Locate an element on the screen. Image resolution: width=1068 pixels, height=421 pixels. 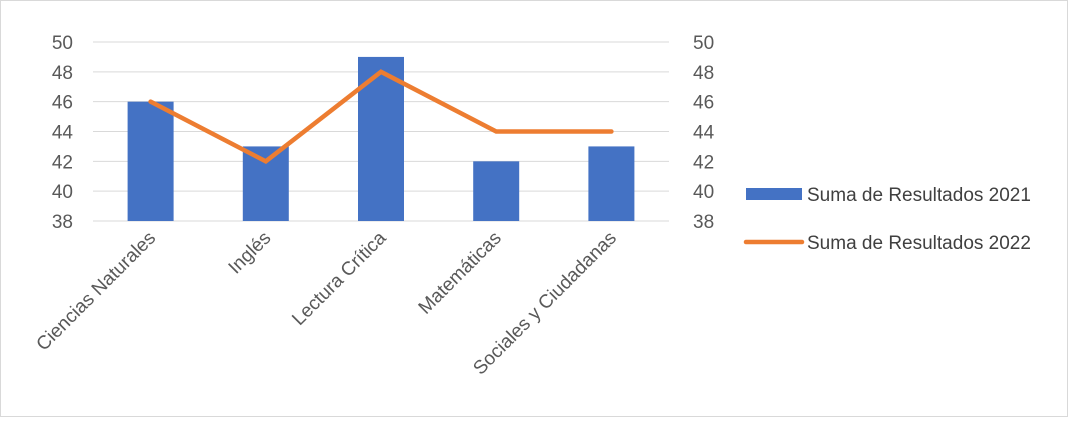
y-tick-label-right: 50 is located at coordinates (703, 43).